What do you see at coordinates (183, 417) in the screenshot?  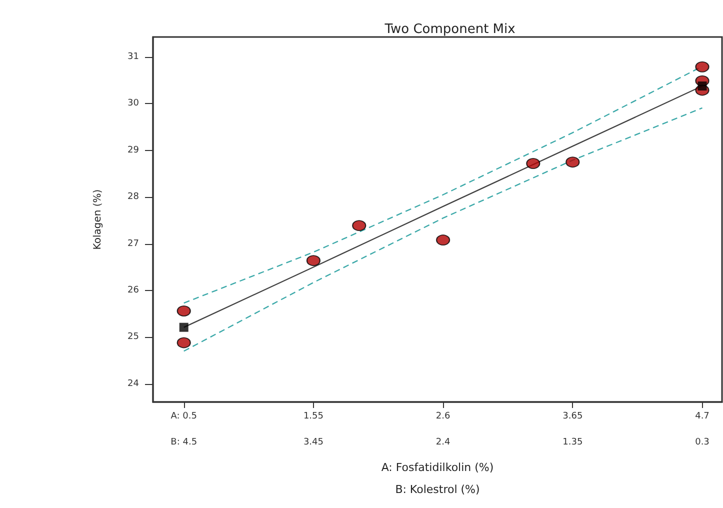 I see `x-tick-label: A: 0.5` at bounding box center [183, 417].